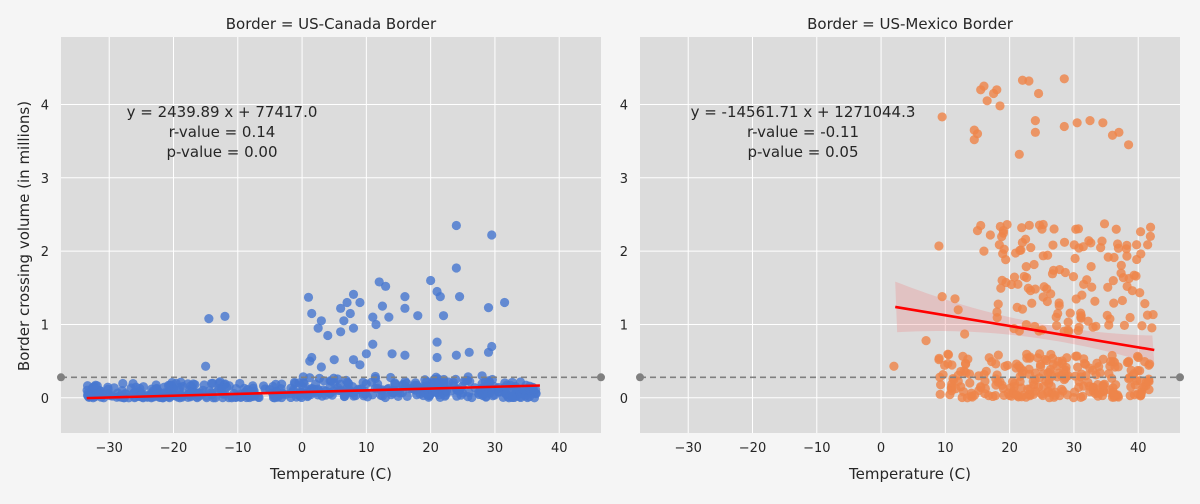 The height and width of the screenshot is (504, 1200). I want to click on x-tick-label: 10, so click(945, 448).